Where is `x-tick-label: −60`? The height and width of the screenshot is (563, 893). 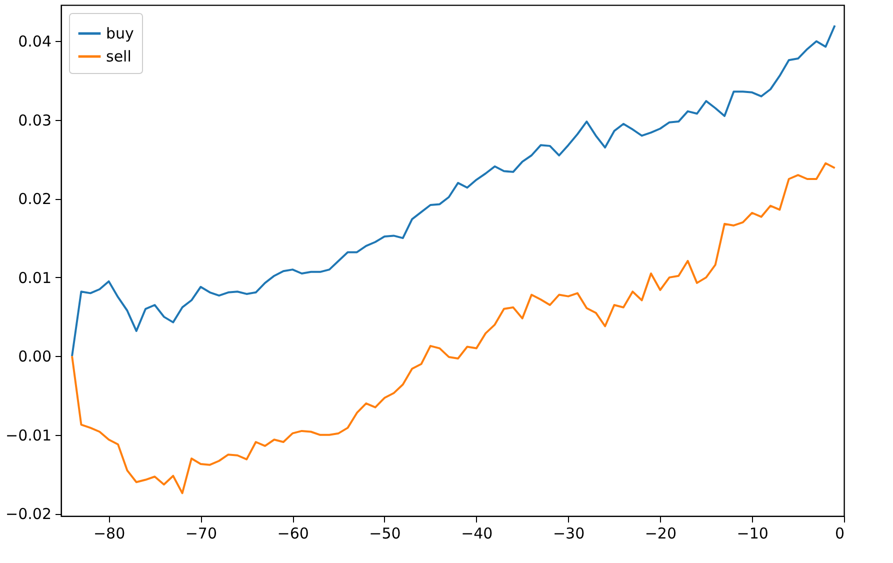 x-tick-label: −60 is located at coordinates (293, 533).